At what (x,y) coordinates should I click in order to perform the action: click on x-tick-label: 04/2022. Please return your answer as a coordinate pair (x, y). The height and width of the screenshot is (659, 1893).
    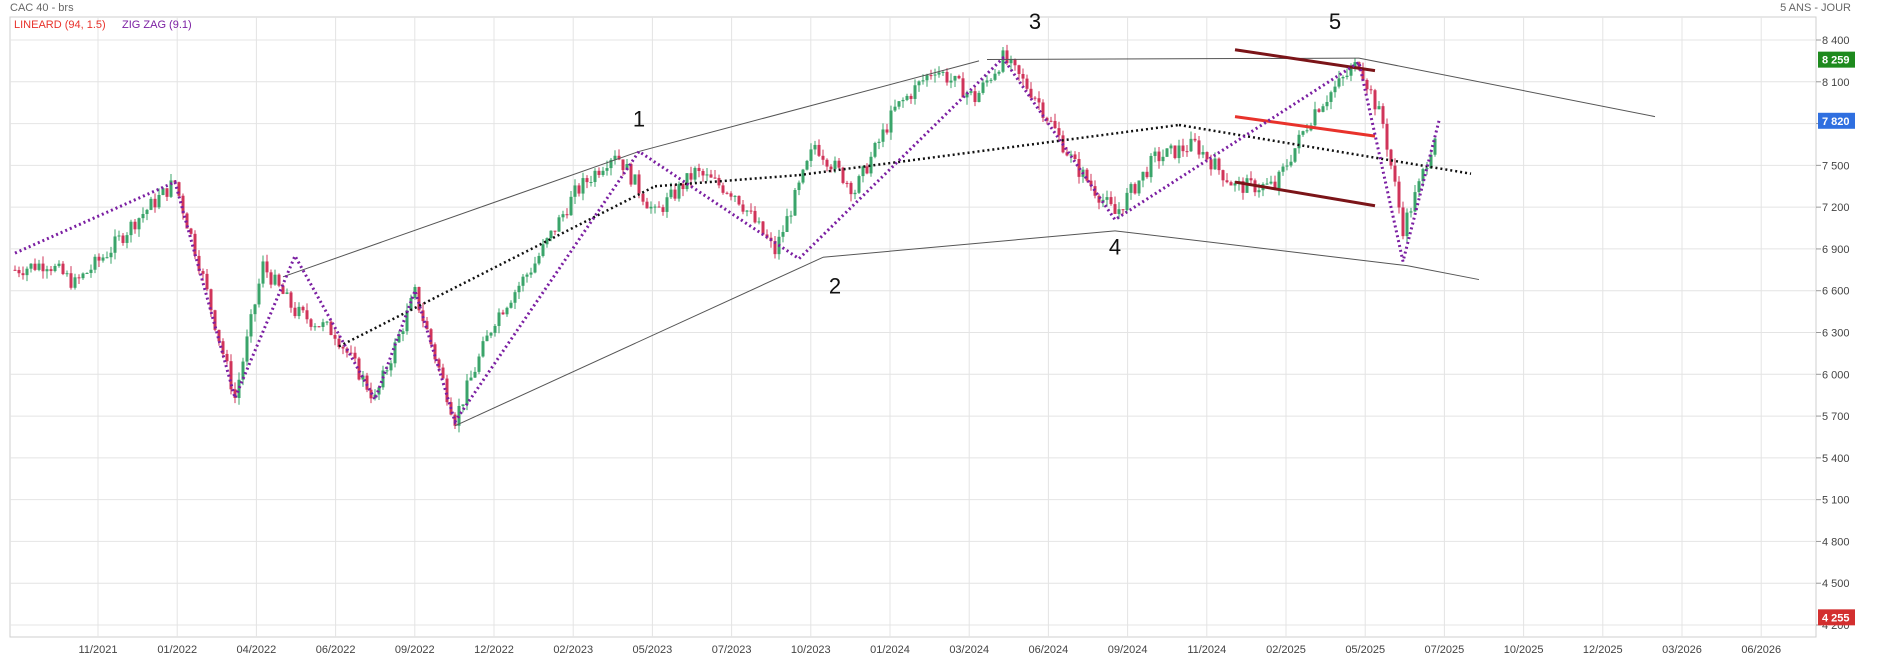
    Looking at the image, I should click on (257, 650).